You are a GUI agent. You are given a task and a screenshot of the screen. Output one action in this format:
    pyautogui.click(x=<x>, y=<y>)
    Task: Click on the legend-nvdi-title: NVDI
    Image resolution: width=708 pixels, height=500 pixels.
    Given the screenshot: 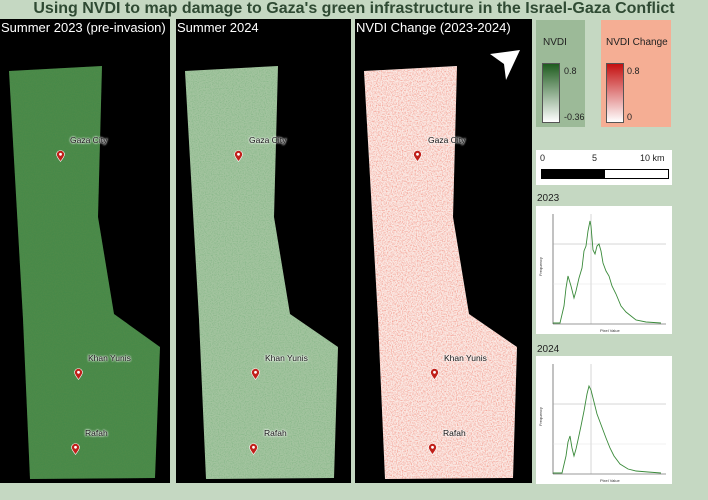 What is the action you would take?
    pyautogui.click(x=555, y=42)
    